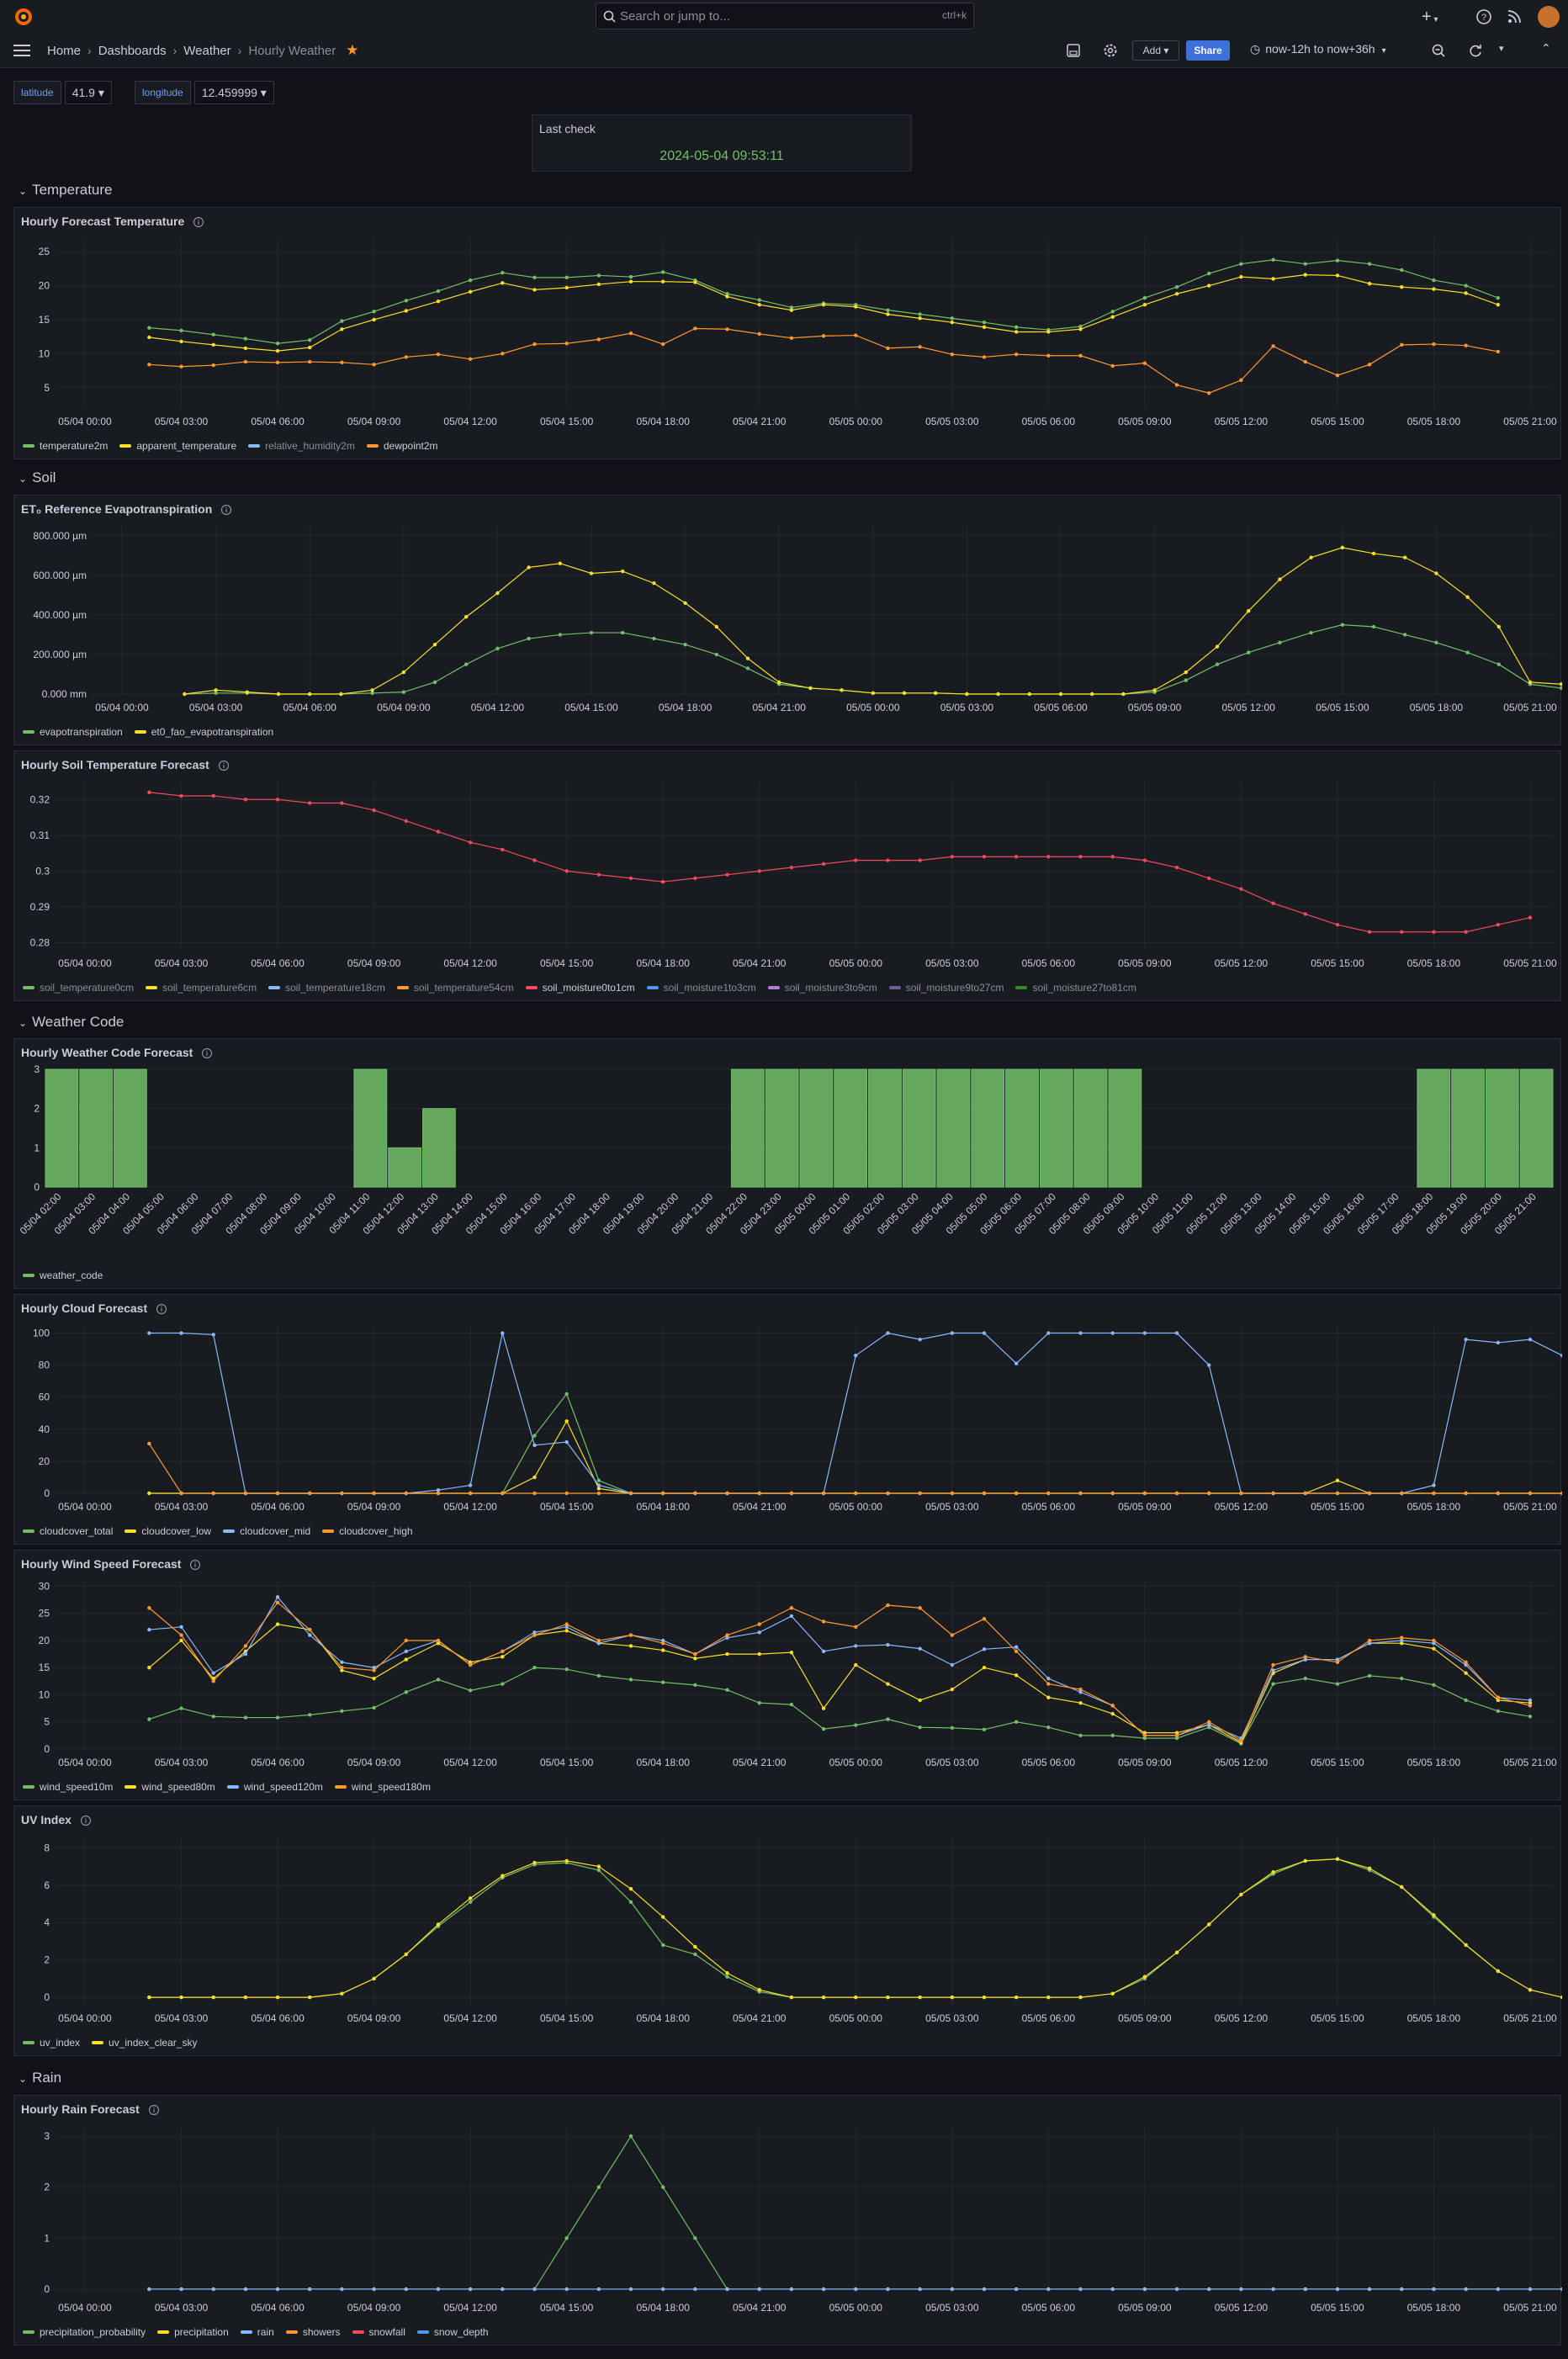 Image resolution: width=1568 pixels, height=2359 pixels. Describe the element at coordinates (1208, 50) in the screenshot. I see `share-button: Share` at that location.